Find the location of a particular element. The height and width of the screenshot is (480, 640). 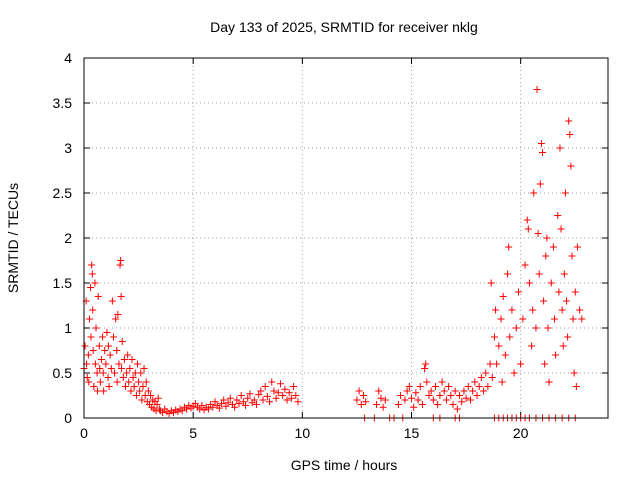

x-axis-label: GPS time / hours is located at coordinates (344, 465).